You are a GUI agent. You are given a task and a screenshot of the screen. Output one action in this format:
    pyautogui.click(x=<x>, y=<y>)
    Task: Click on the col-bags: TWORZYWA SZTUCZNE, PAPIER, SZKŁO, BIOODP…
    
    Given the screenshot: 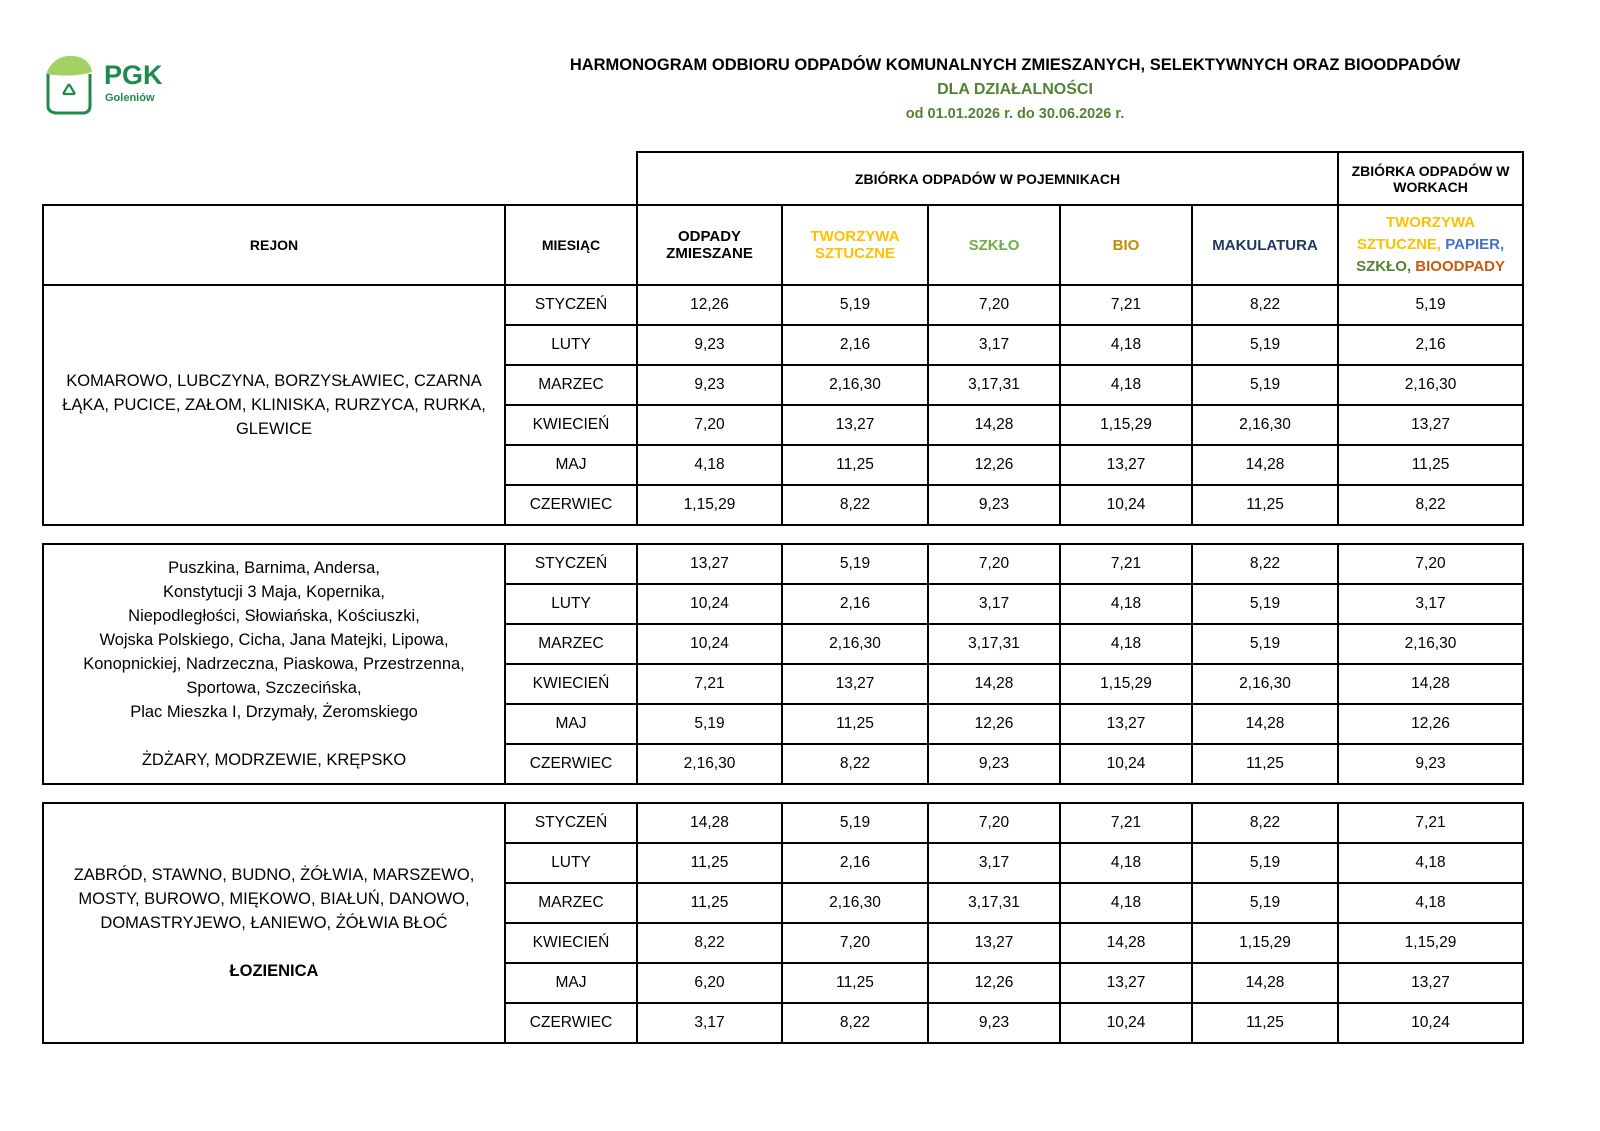 What is the action you would take?
    pyautogui.click(x=1431, y=245)
    